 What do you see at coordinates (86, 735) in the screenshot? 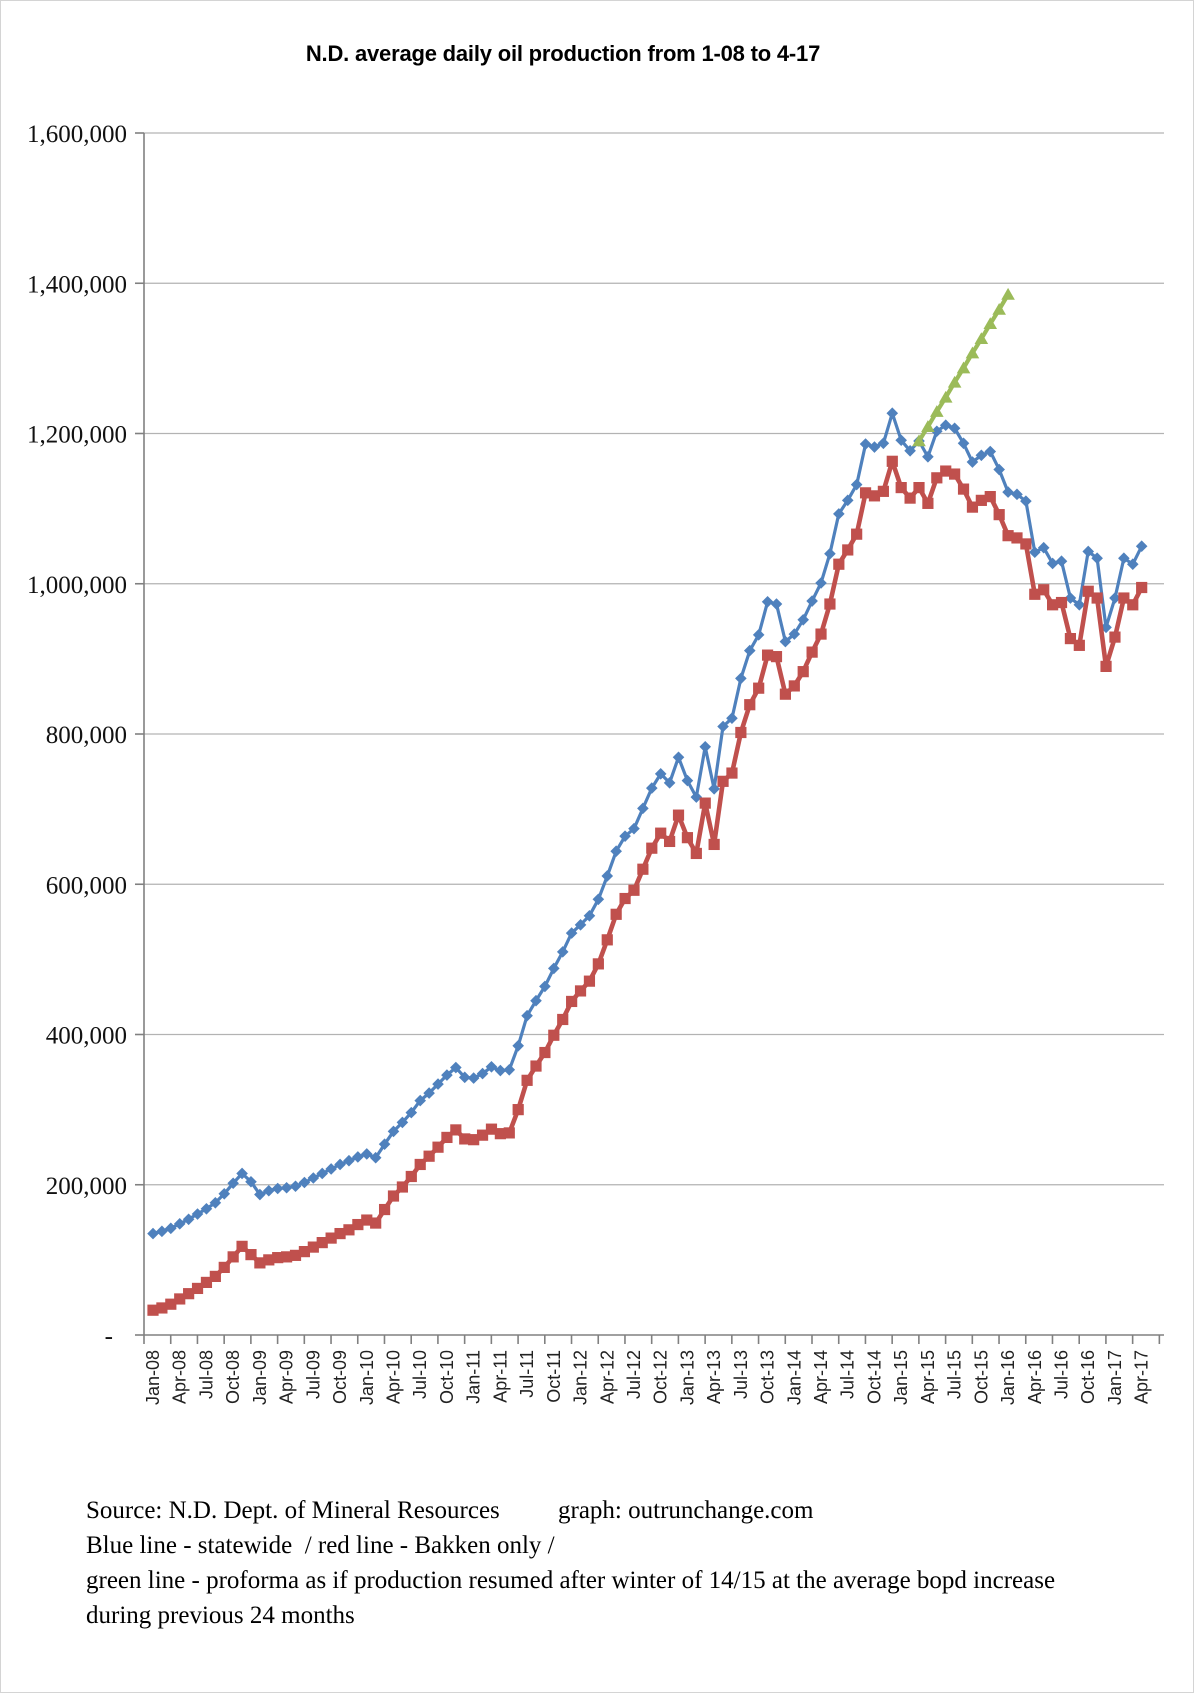
I see `y-axis-label: 800,000` at bounding box center [86, 735].